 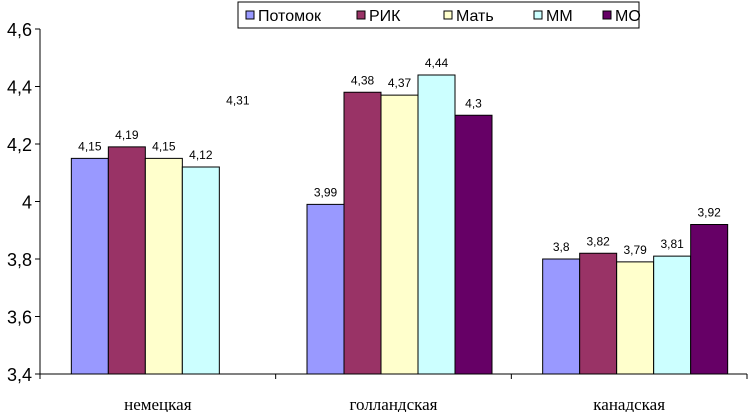 What do you see at coordinates (201, 155) in the screenshot?
I see `data-label: 4,12` at bounding box center [201, 155].